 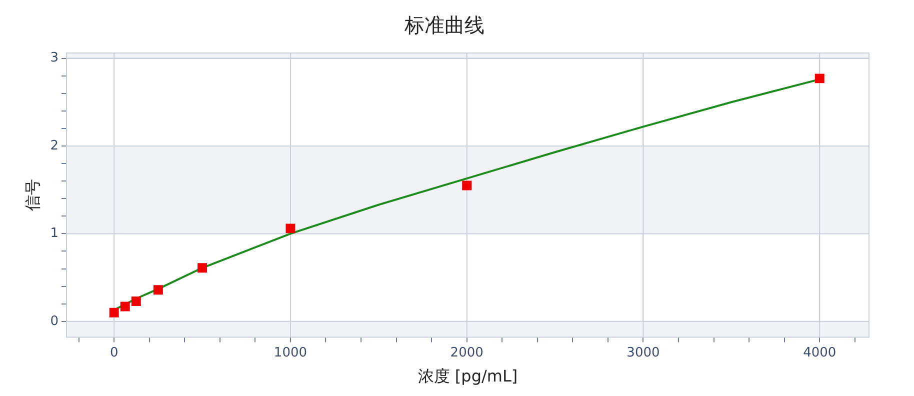 What do you see at coordinates (54, 146) in the screenshot?
I see `y-tick-label: 2` at bounding box center [54, 146].